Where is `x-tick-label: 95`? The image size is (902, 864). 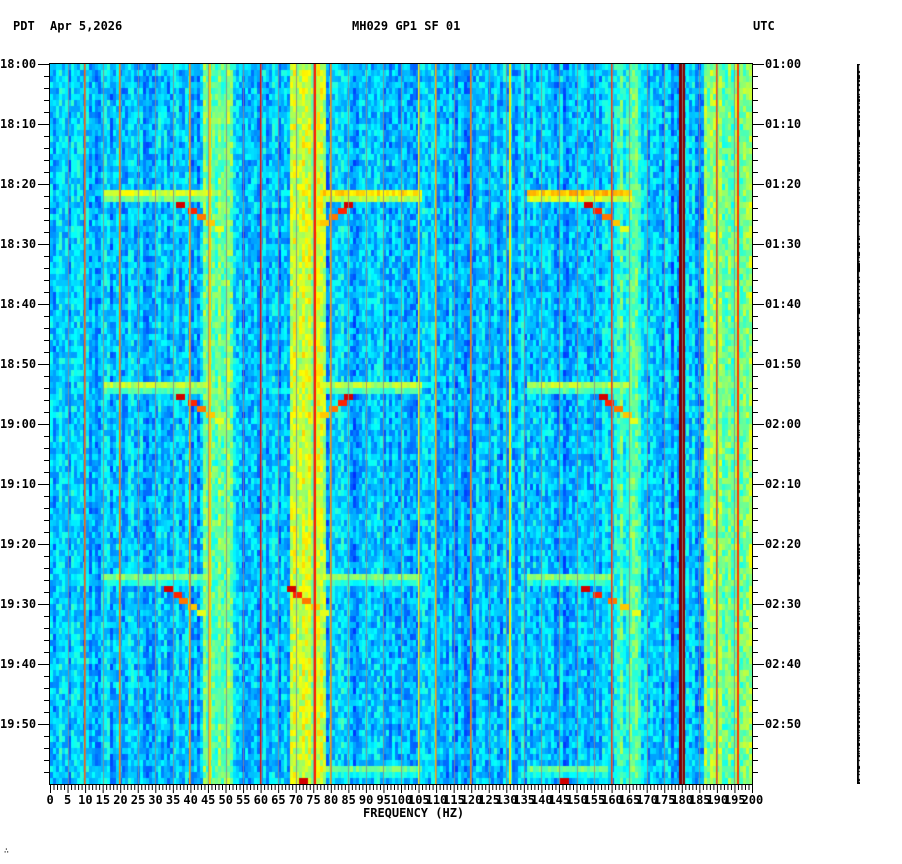
x-tick-label: 95 is located at coordinates (383, 800).